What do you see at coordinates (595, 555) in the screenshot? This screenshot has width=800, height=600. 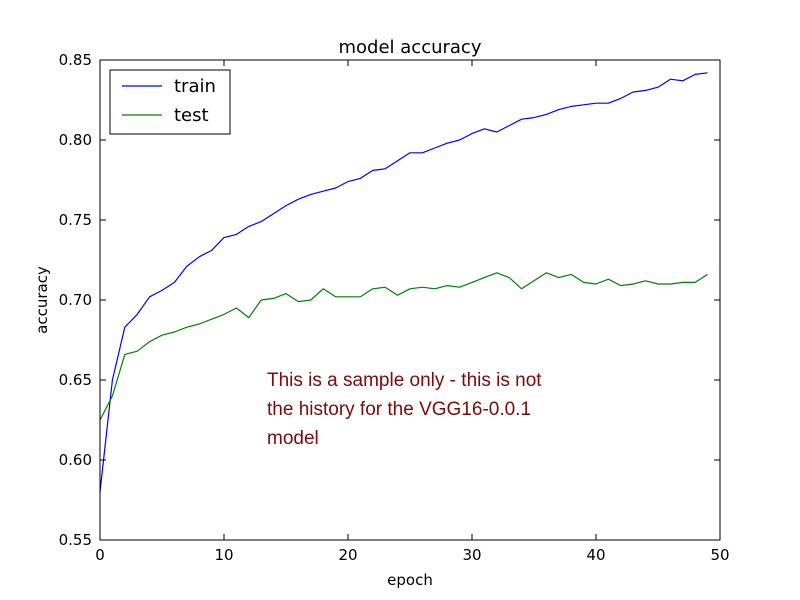 I see `x-tick-label: 40` at bounding box center [595, 555].